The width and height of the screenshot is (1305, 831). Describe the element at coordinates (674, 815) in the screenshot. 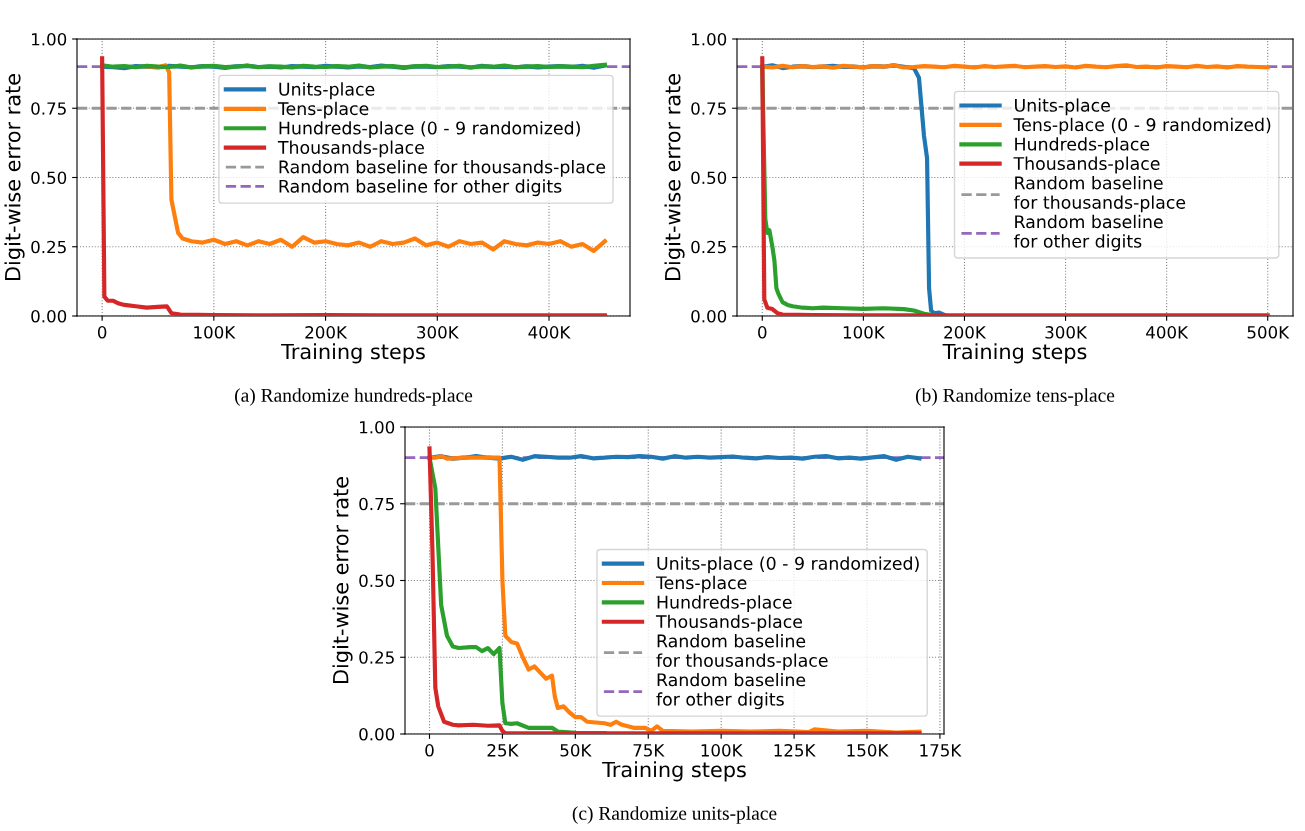

I see `text: (c) Randomize units-place` at that location.